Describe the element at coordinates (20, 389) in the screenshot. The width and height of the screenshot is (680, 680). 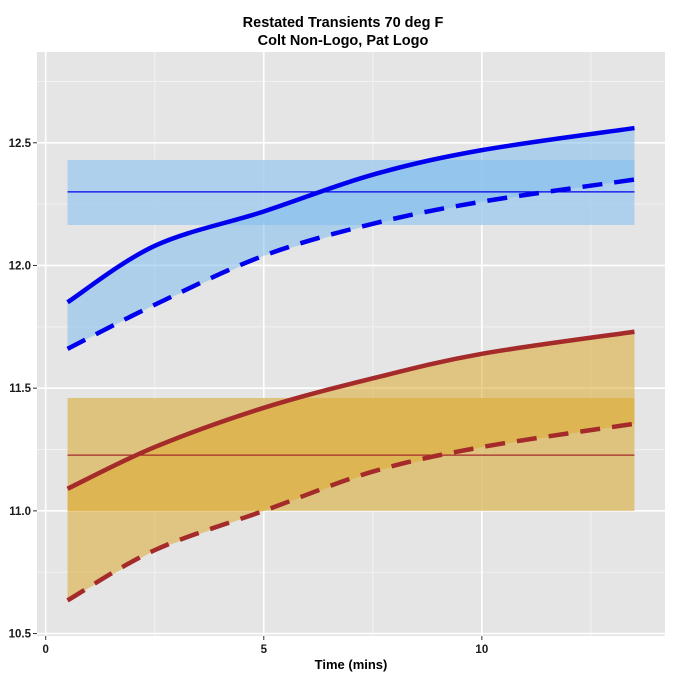
I see `y-tick-label: 11.5` at that location.